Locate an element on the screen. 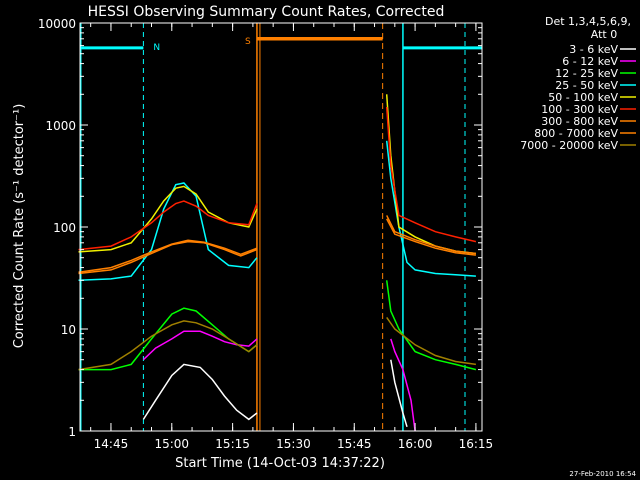  x-axis-label: Start Time (14-Oct-03 14:37:22) is located at coordinates (280, 463).